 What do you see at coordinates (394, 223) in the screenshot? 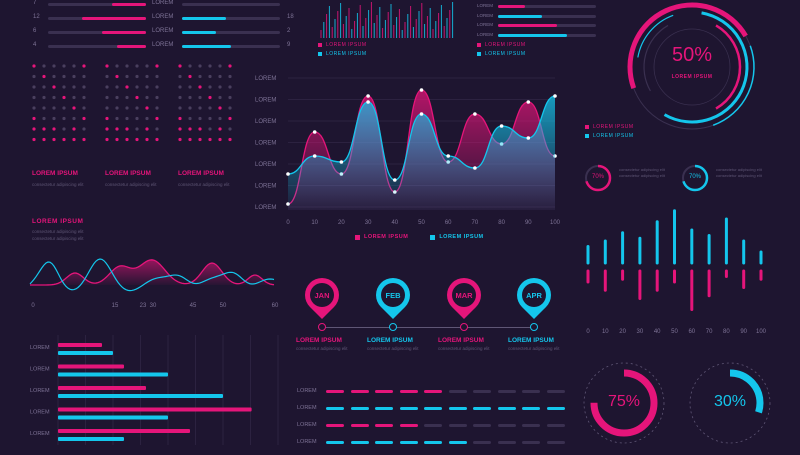
I see `x-tick-label: 40` at bounding box center [394, 223].